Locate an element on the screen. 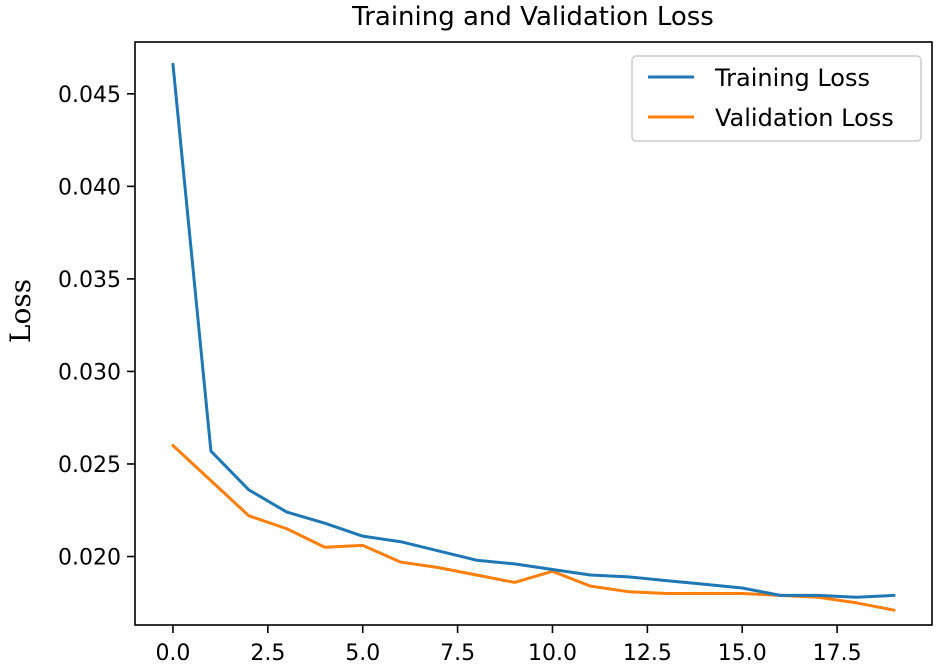  x-tick-label: 12.5 is located at coordinates (647, 653).